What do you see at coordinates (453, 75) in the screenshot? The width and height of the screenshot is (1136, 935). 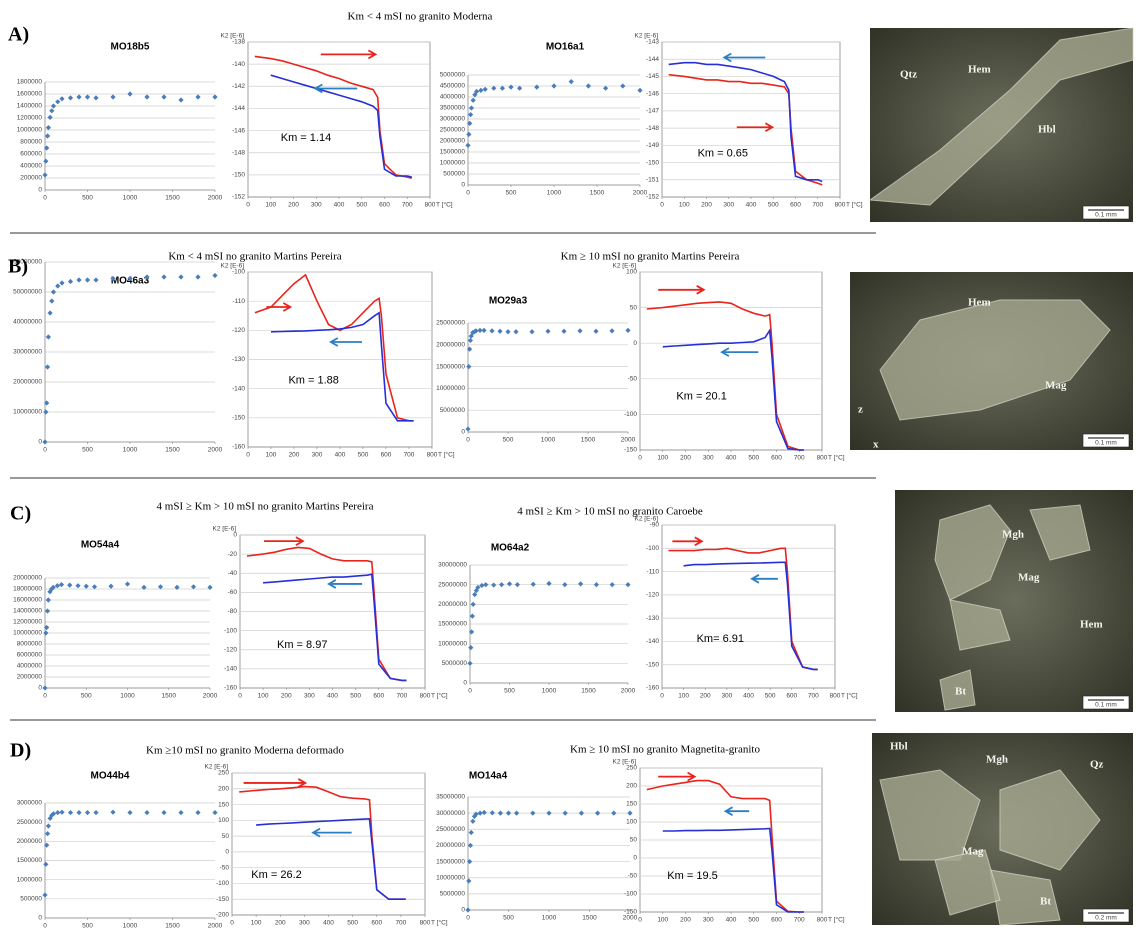 I see `y-tick-label: 5000000` at bounding box center [453, 75].